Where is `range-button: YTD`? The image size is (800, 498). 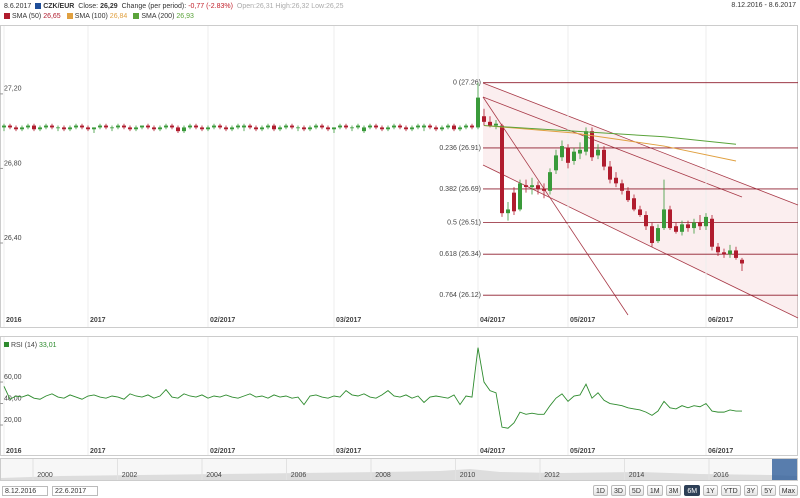
range-button: YTD is located at coordinates (730, 490).